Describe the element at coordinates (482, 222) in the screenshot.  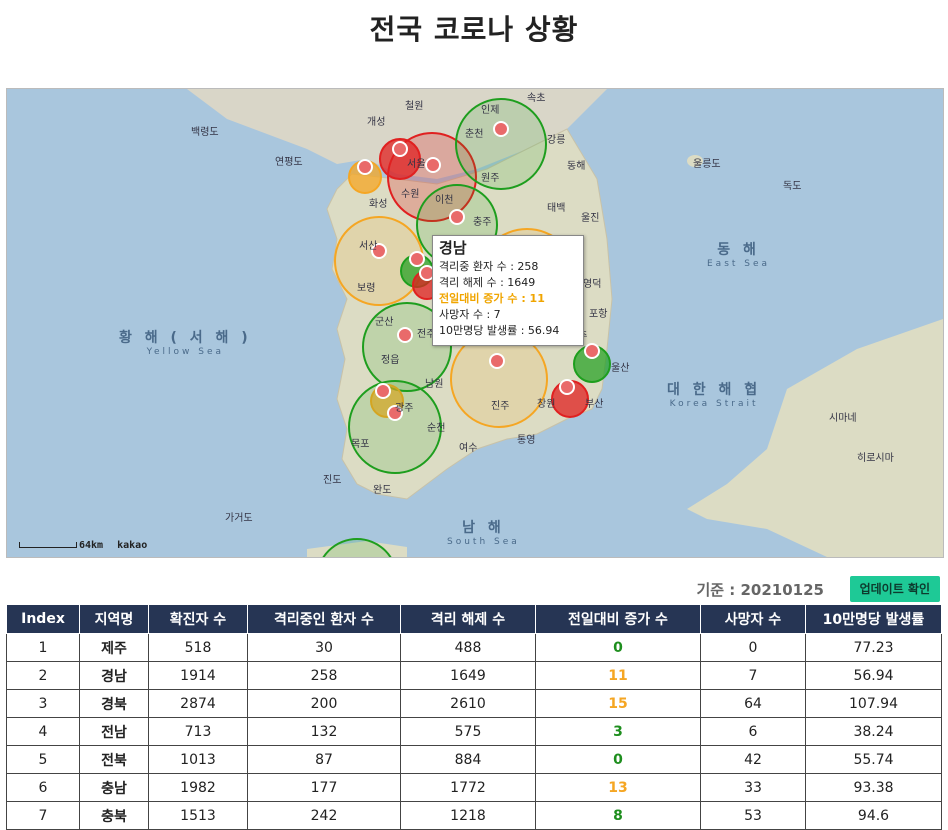
I see `place-label: 충주` at that location.